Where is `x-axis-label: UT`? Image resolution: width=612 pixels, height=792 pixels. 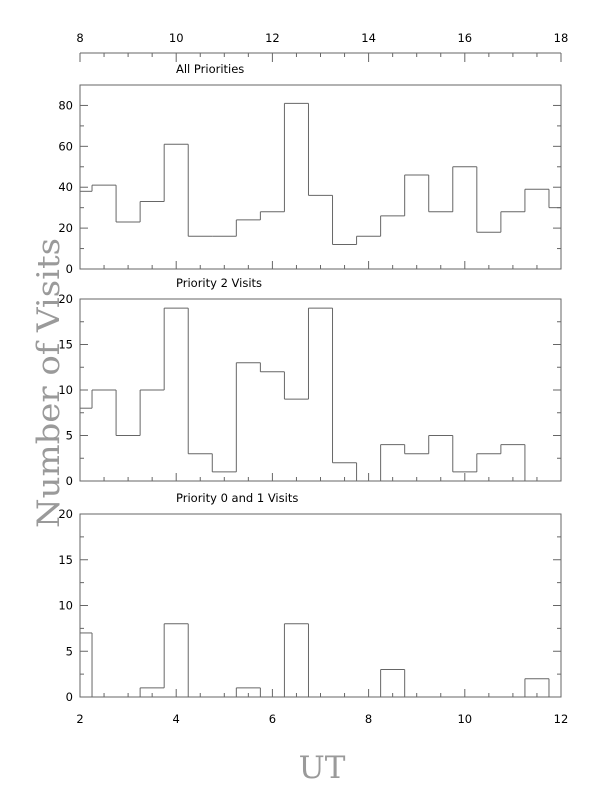
x-axis-label: UT is located at coordinates (322, 768).